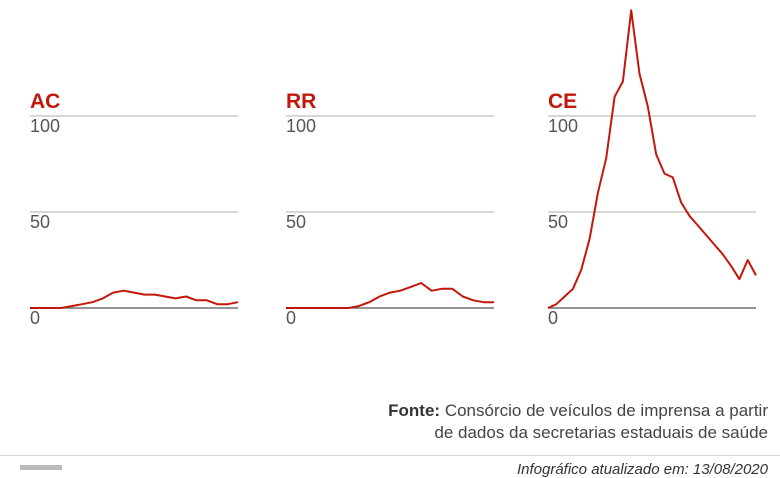 The image size is (780, 478). What do you see at coordinates (563, 101) in the screenshot?
I see `chart-title: CE` at bounding box center [563, 101].